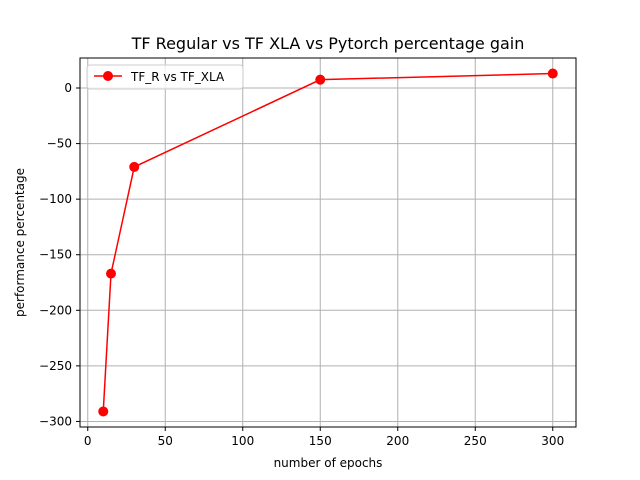  What do you see at coordinates (475, 441) in the screenshot?
I see `x-tick-label: 250` at bounding box center [475, 441].